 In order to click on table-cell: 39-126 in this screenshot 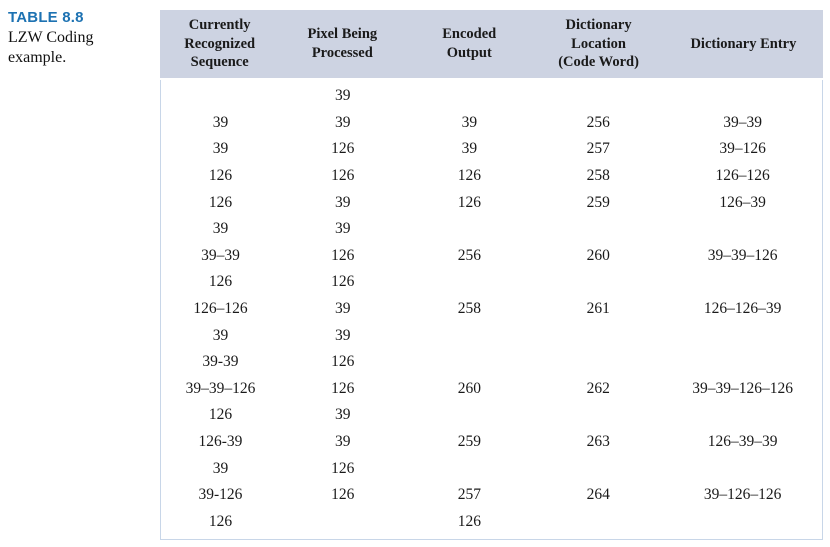, I will do `click(220, 495)`.